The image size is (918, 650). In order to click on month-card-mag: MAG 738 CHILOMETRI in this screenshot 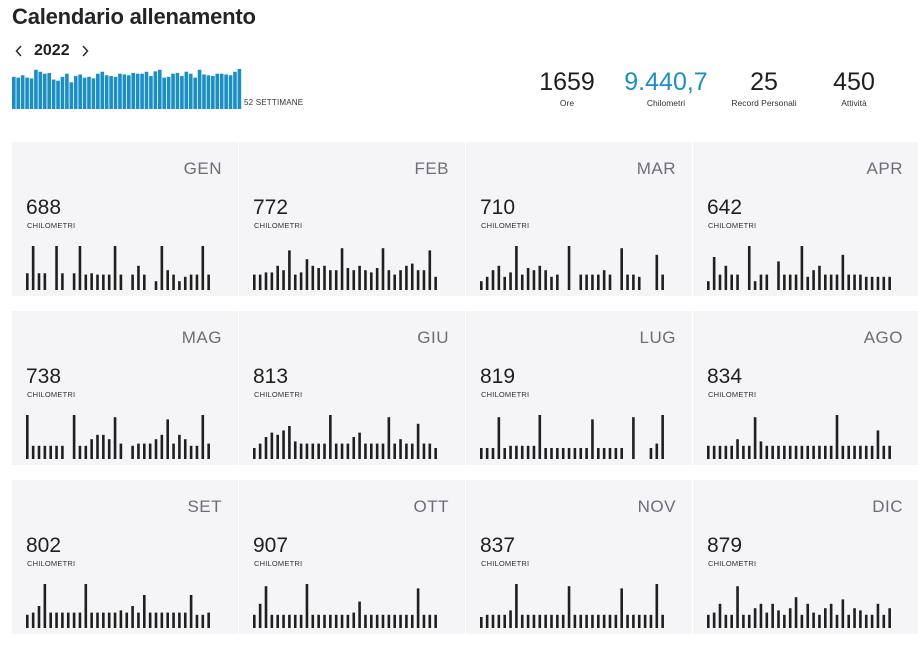, I will do `click(125, 388)`.